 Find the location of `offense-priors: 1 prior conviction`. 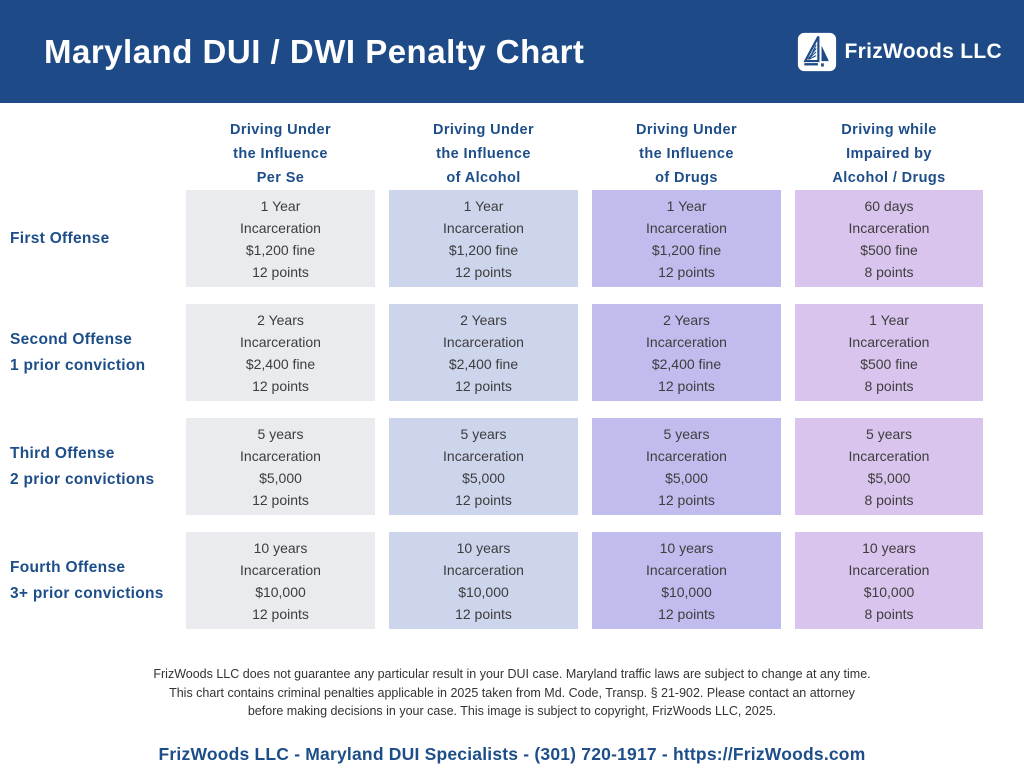

offense-priors: 1 prior conviction is located at coordinates (78, 365).